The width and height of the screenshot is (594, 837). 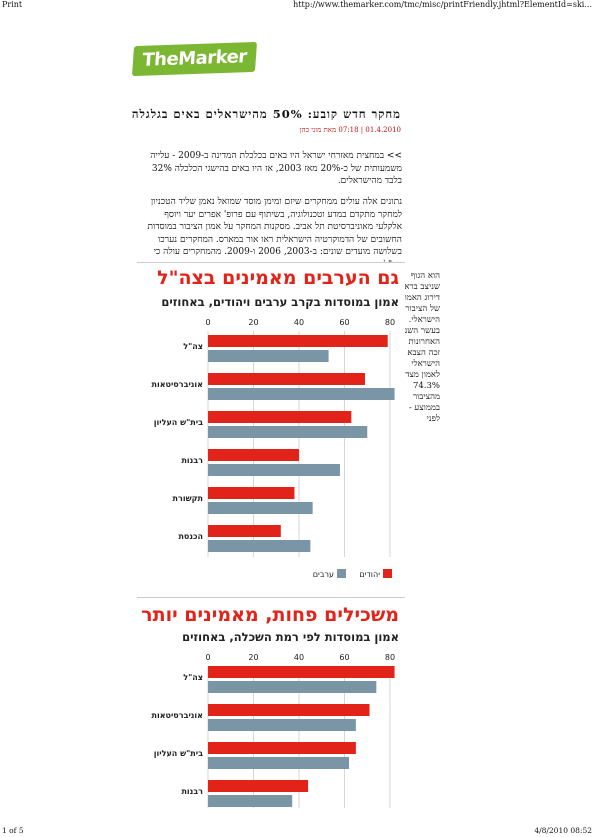 What do you see at coordinates (323, 574) in the screenshot?
I see `legend-label-arabs: ערבים` at bounding box center [323, 574].